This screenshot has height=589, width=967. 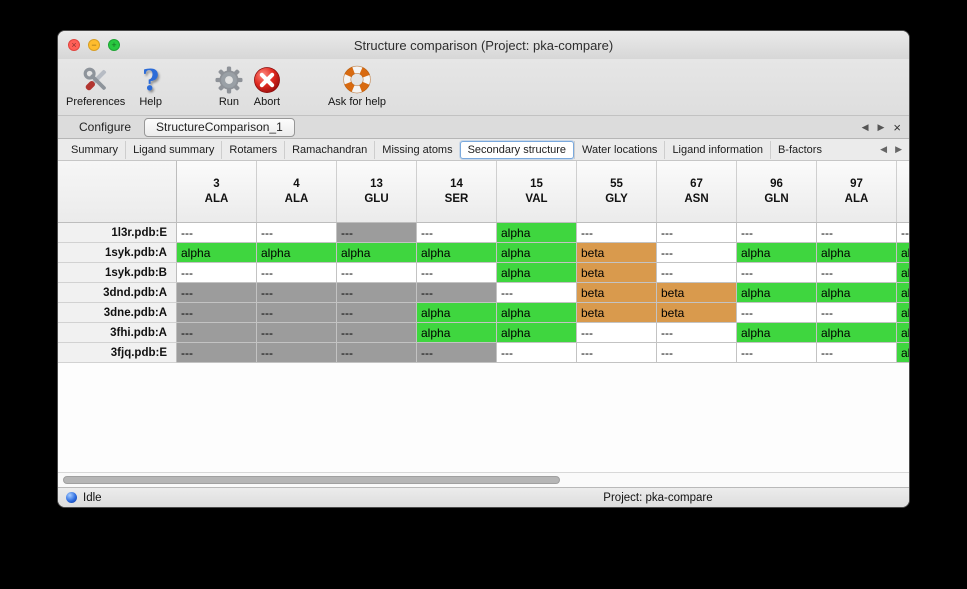 I want to click on zoom-button: +, so click(x=114, y=45).